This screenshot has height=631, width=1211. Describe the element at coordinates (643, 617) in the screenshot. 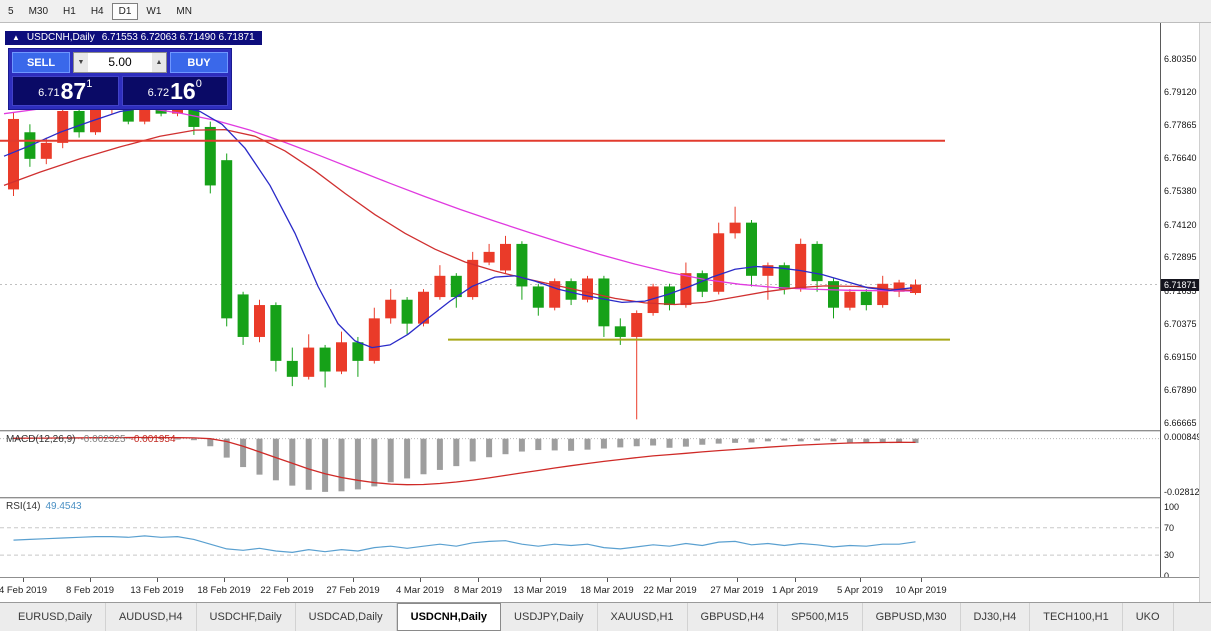

I see `tab-xauusd-h1: XAUUSD,H1` at that location.